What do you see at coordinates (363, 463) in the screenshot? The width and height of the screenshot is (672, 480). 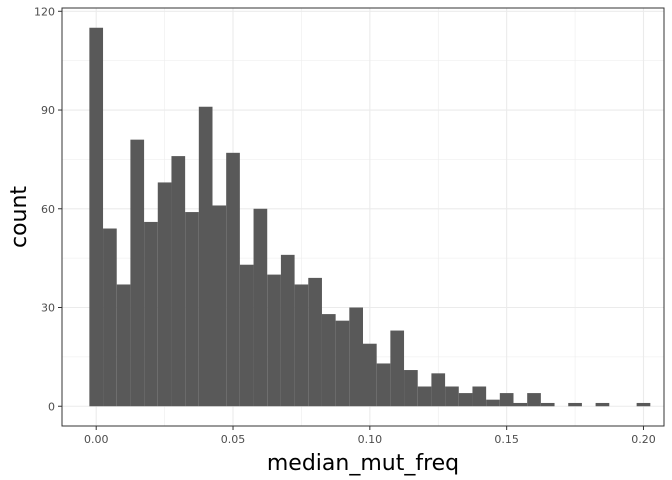 I see `x-axis-title: median_mut_freq` at bounding box center [363, 463].